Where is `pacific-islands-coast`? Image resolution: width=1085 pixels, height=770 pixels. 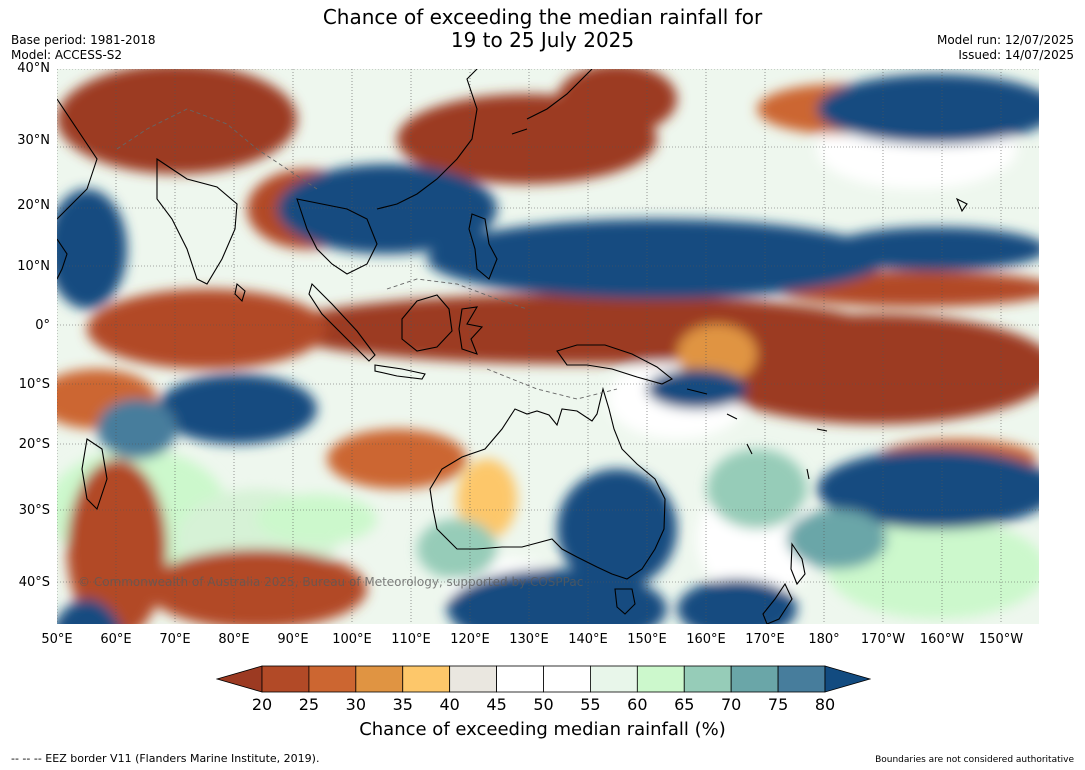
pacific-islands-coast is located at coordinates (757, 434).